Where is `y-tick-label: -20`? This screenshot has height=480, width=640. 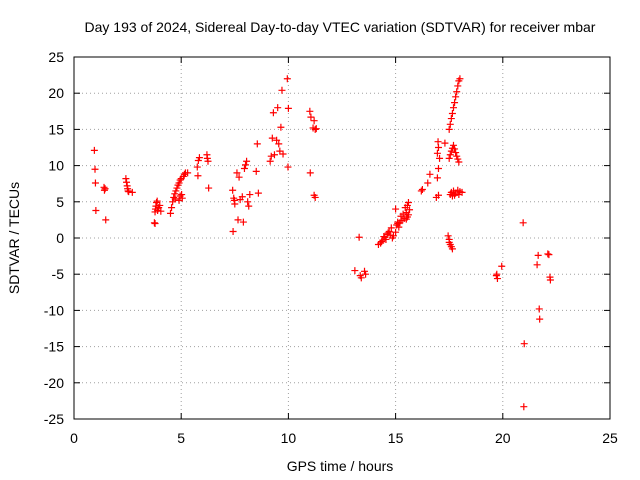
y-tick-label: -20 is located at coordinates (54, 383).